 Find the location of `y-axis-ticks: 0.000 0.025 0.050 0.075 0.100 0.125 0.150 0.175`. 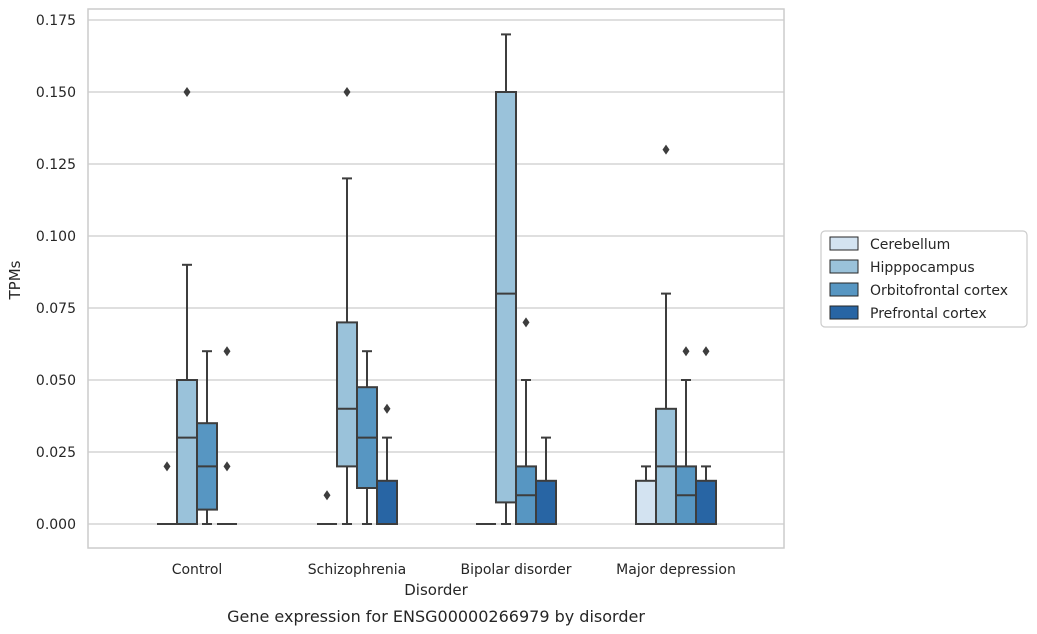

y-axis-ticks: 0.000 0.025 0.050 0.075 0.100 0.125 0.150 0.175 is located at coordinates (56, 273).